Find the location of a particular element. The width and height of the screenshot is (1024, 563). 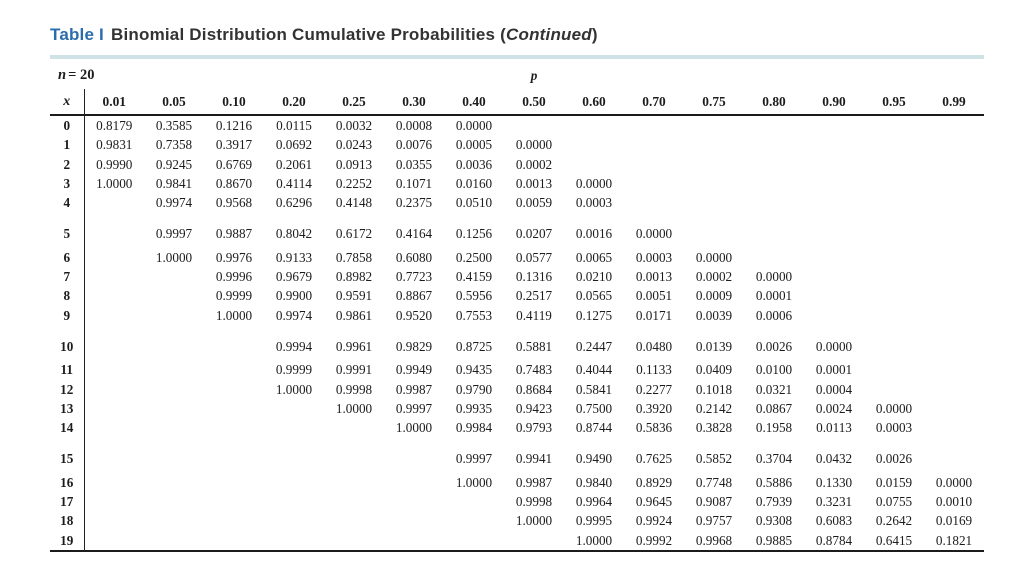

cell-x3-p0.40: 0.0160 is located at coordinates (474, 183).